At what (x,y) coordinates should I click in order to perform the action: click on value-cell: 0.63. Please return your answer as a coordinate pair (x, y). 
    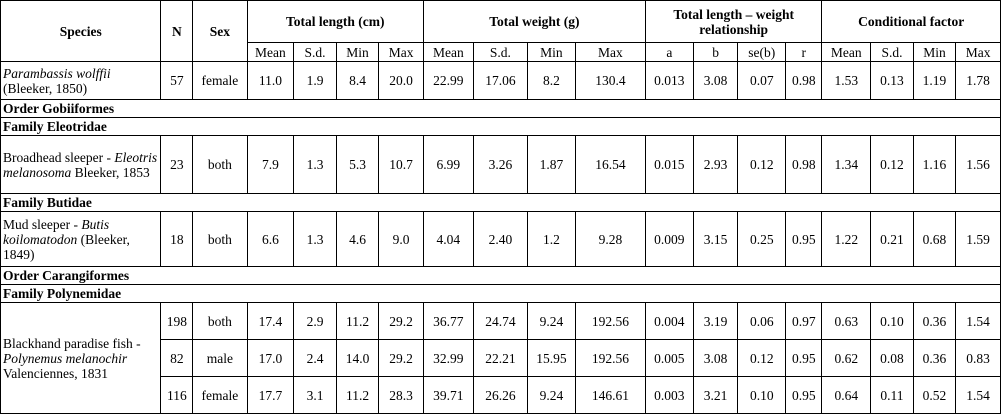
    Looking at the image, I should click on (846, 321).